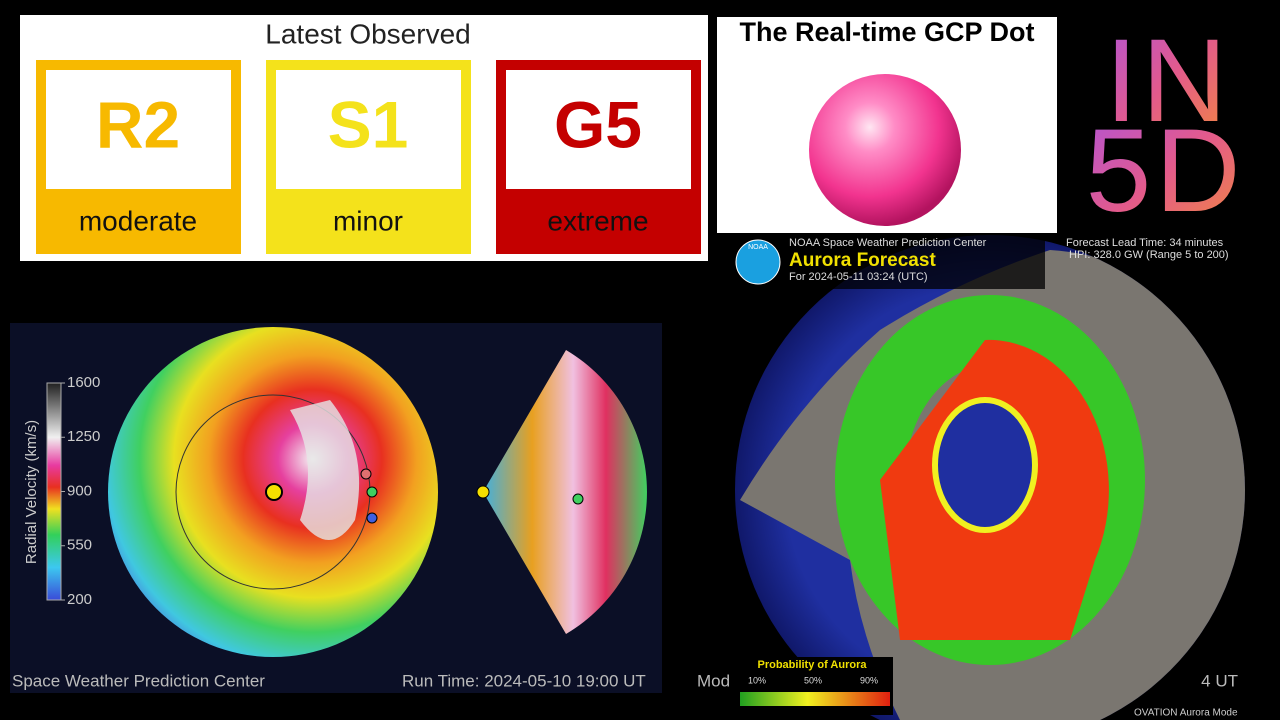 The image size is (1280, 720). Describe the element at coordinates (813, 665) in the screenshot. I see `legend-title: Probability of Aurora` at that location.